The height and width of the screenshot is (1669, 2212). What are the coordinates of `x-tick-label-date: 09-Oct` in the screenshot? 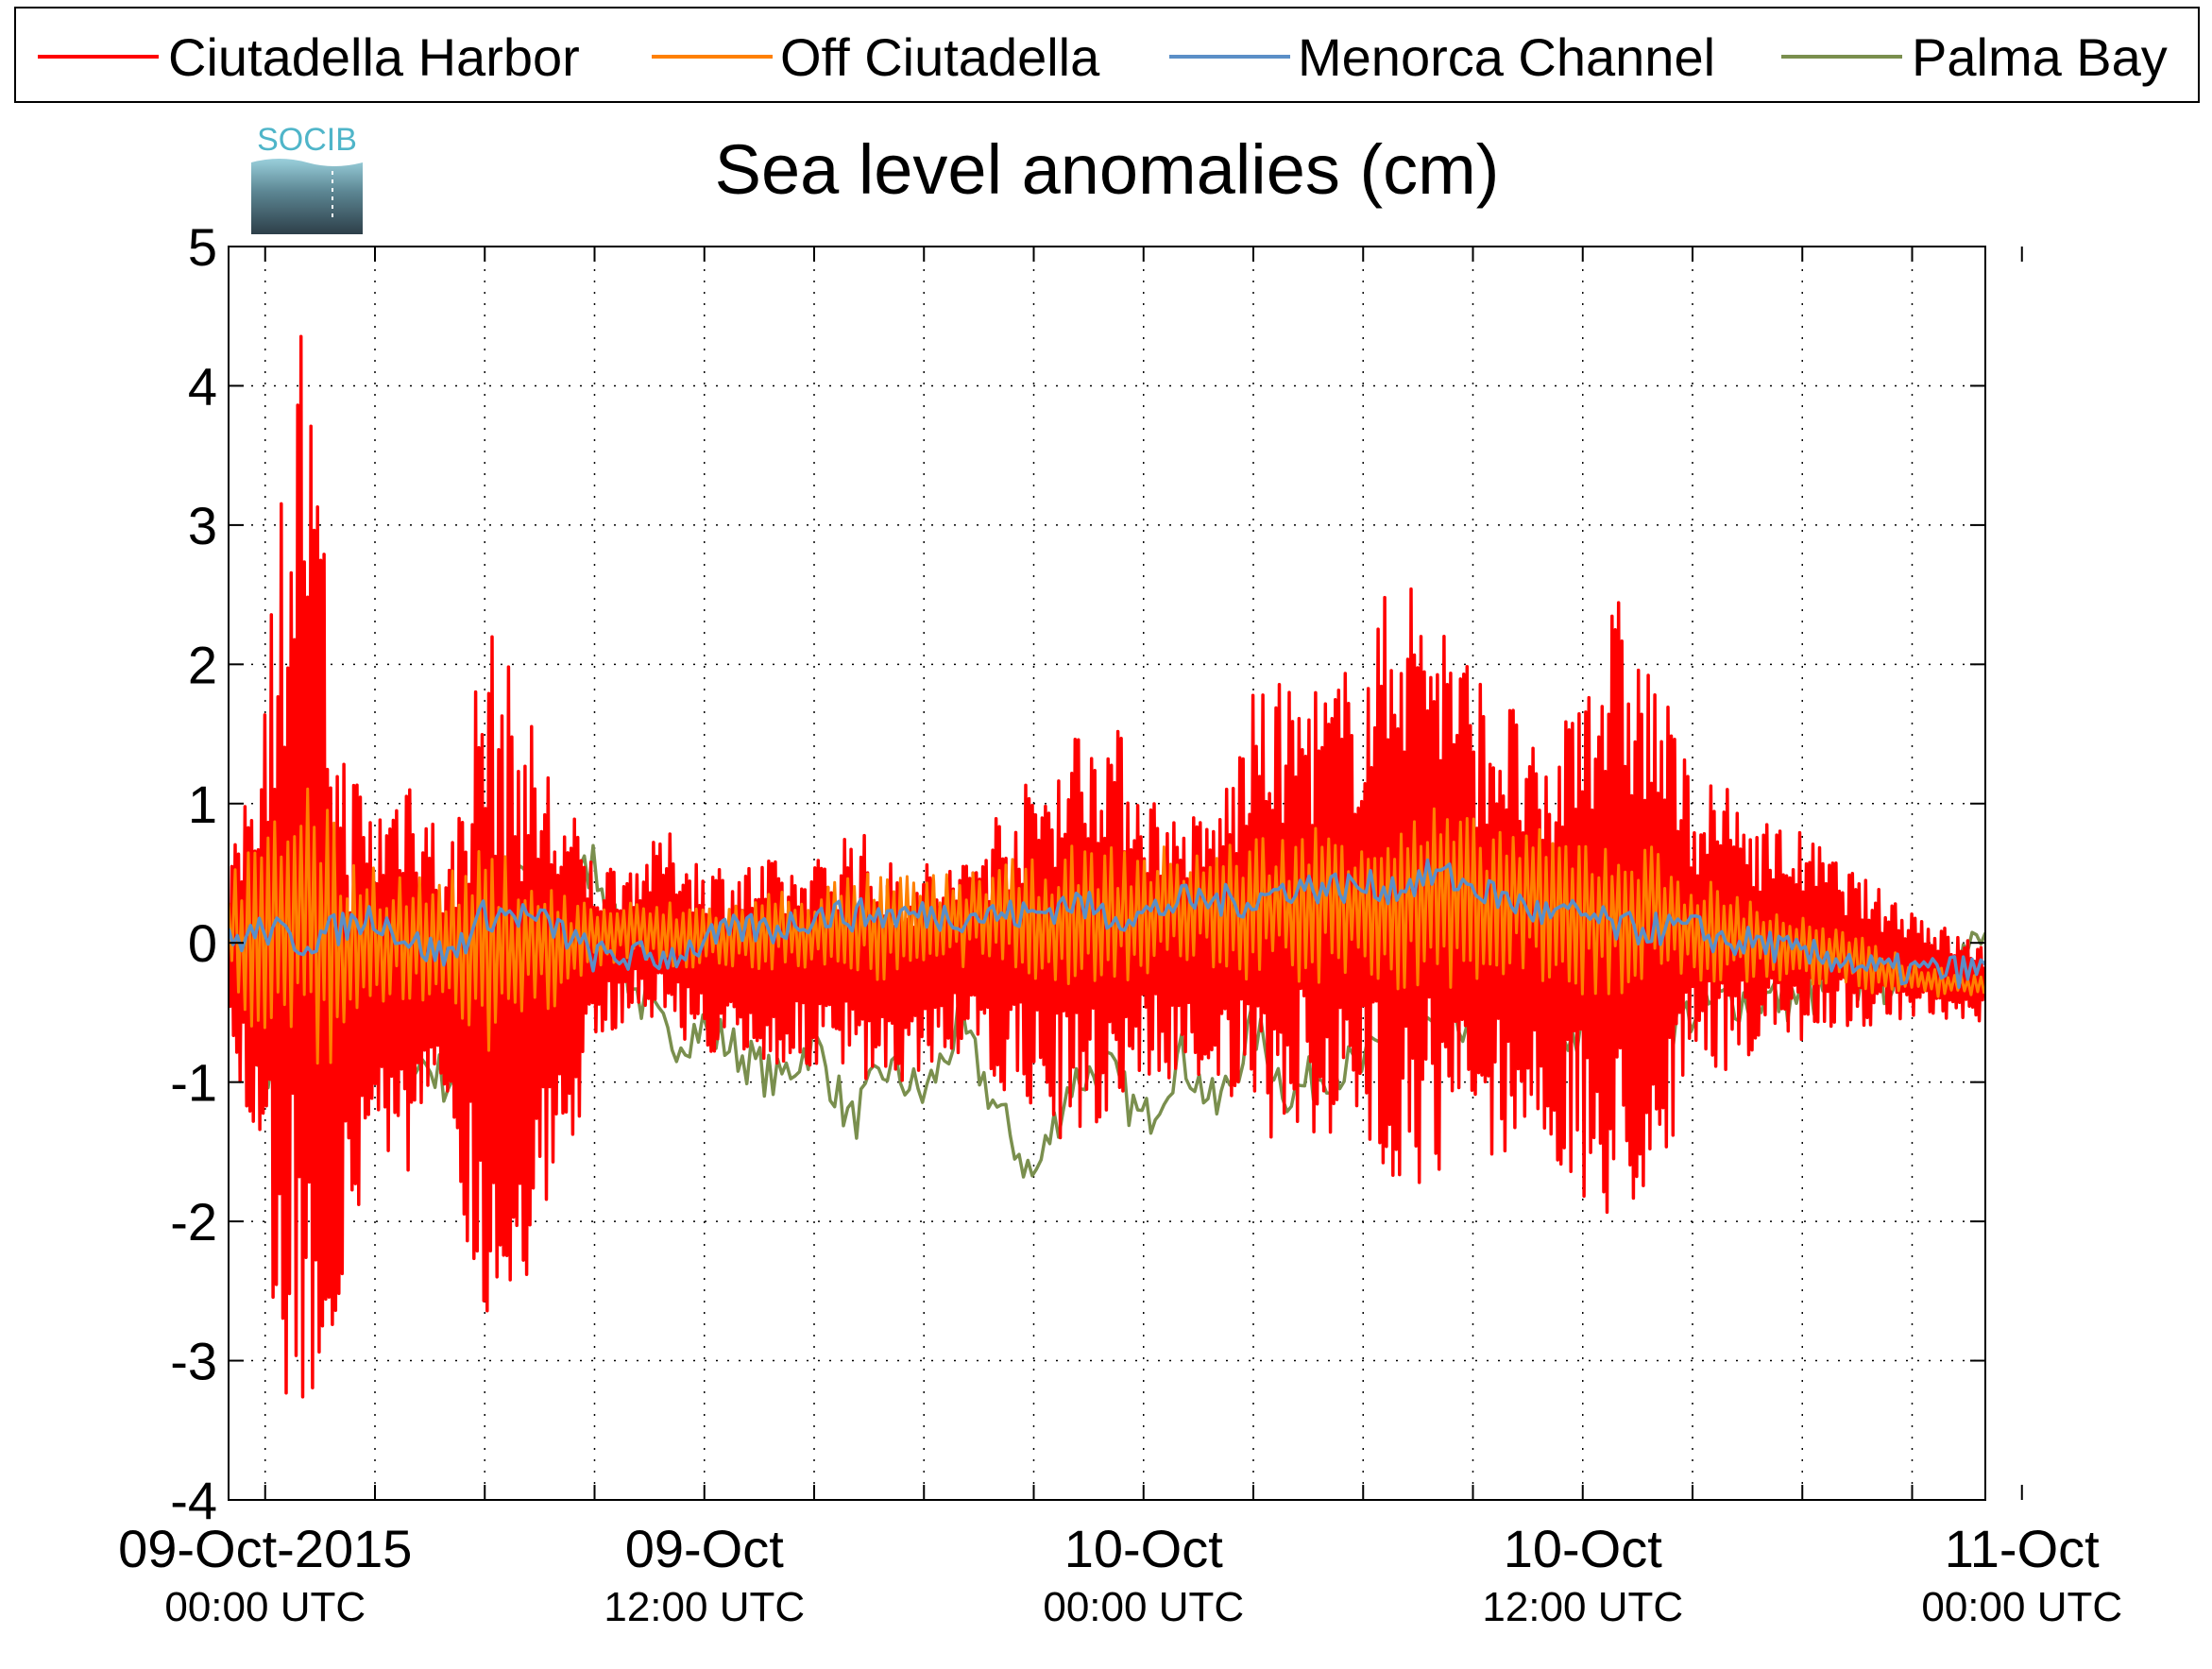 It's located at (704, 1549).